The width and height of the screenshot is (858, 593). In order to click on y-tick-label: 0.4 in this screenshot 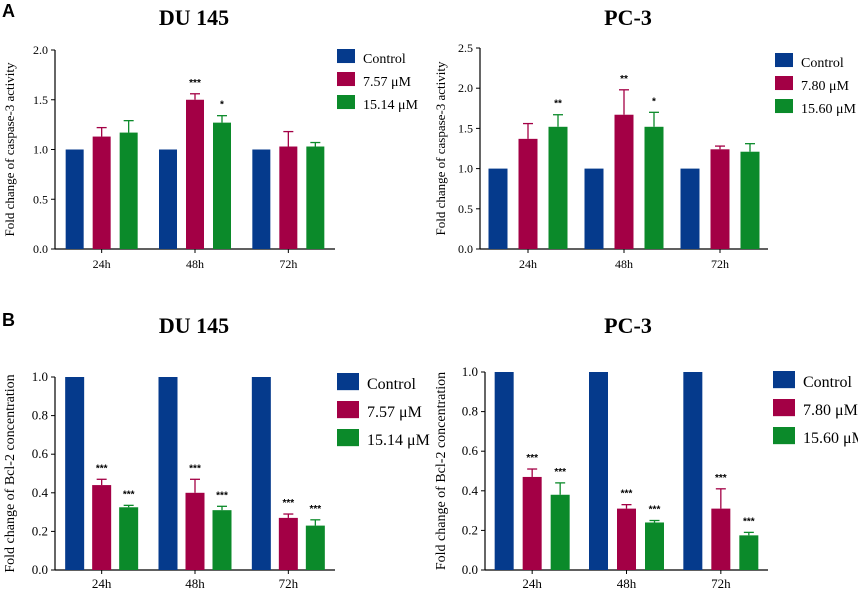, I will do `click(40, 492)`.